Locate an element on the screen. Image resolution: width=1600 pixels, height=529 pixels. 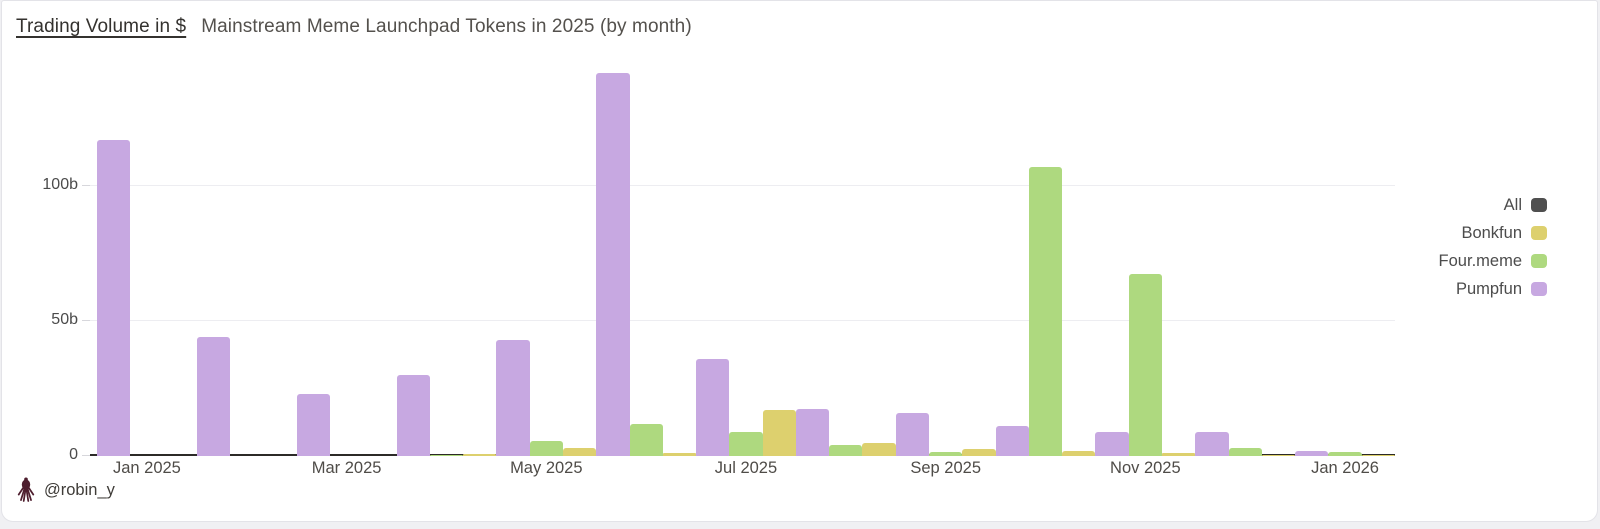
legend-item-bonkfun: Bonkfun is located at coordinates (1493, 233).